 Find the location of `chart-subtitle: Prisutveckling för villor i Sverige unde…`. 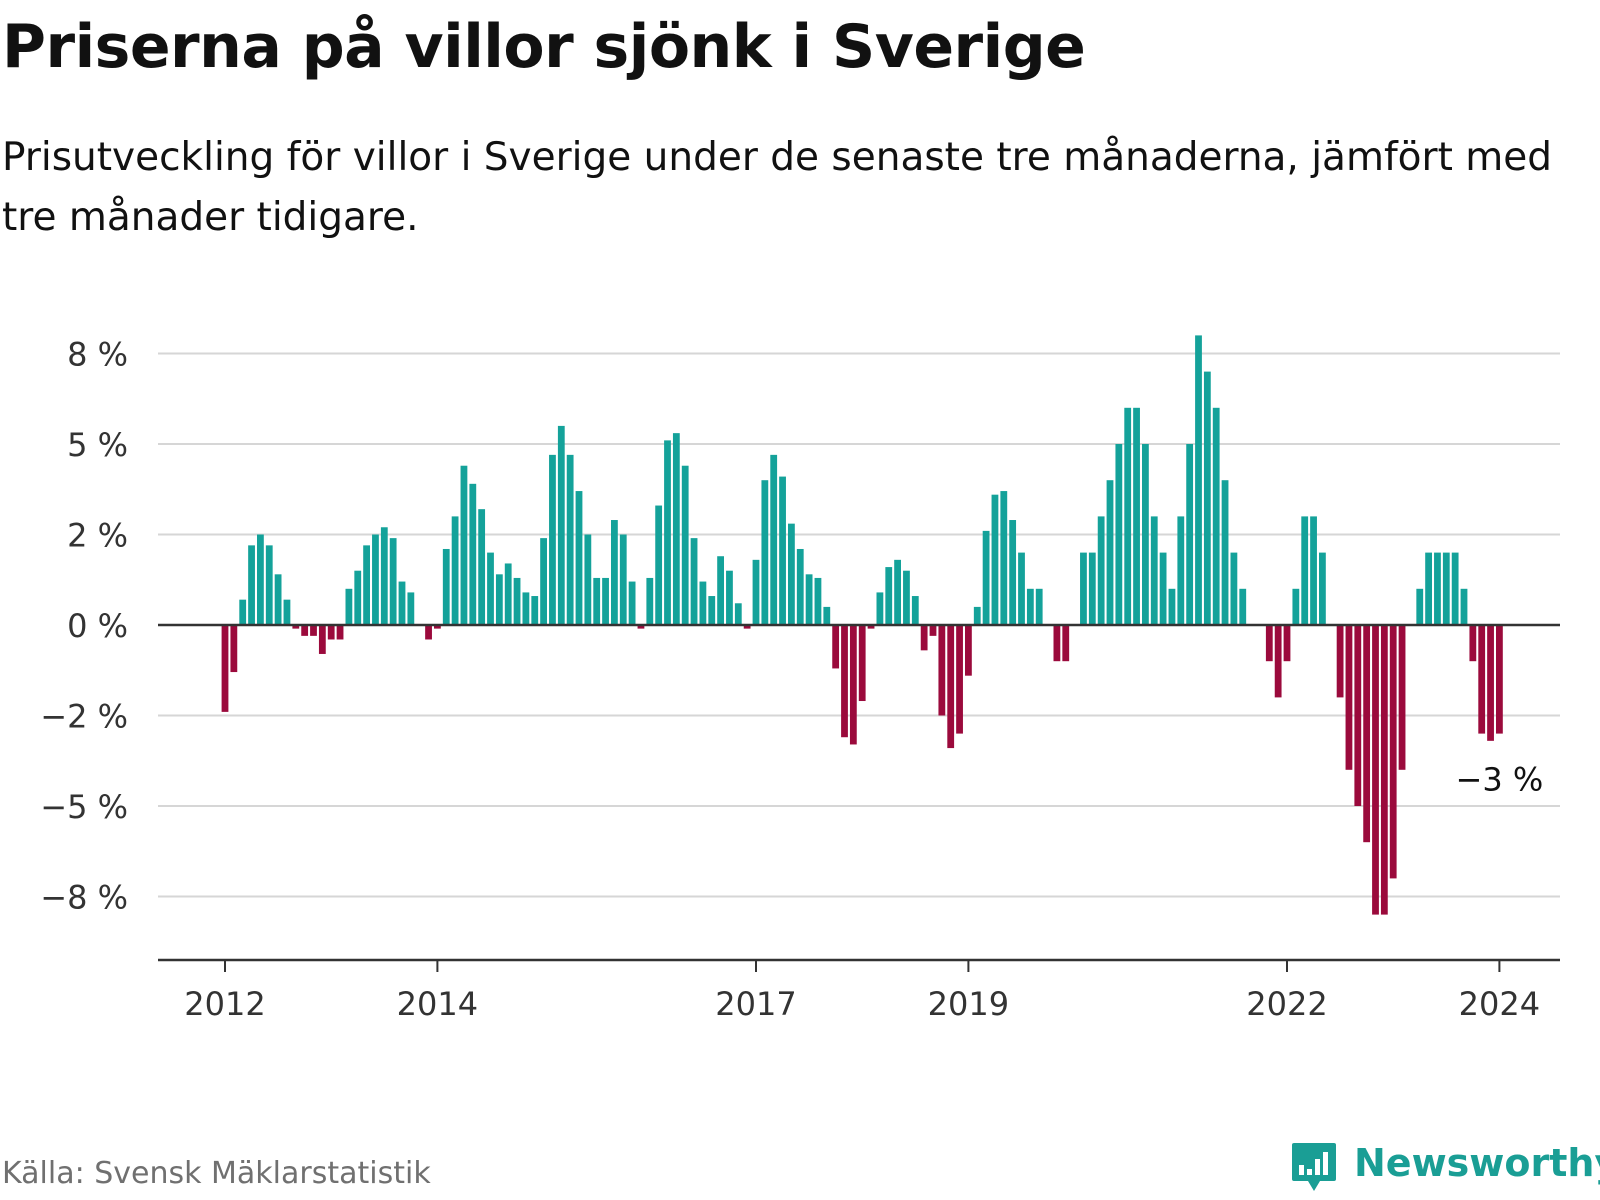

chart-subtitle: Prisutveckling för villor i Sverige unde… is located at coordinates (777, 187).